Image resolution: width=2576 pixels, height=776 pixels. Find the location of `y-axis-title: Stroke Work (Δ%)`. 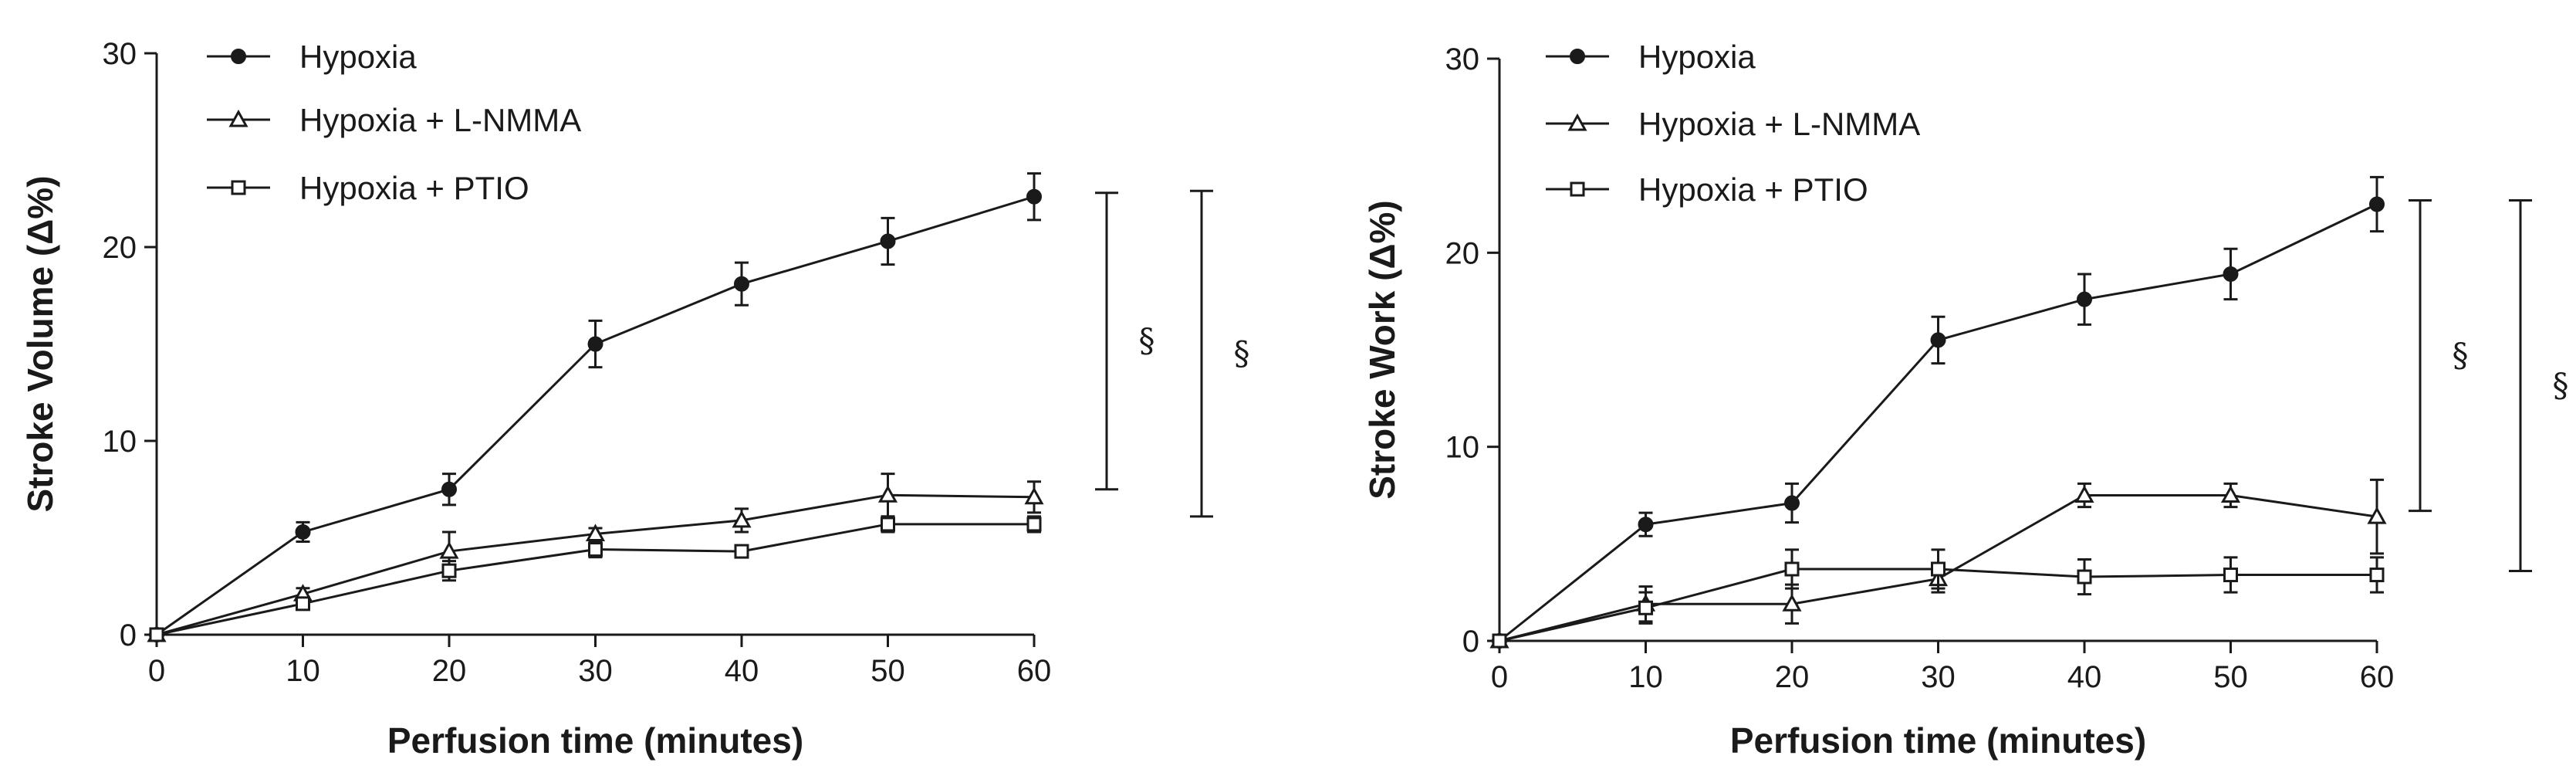

y-axis-title: Stroke Work (Δ%) is located at coordinates (1382, 350).